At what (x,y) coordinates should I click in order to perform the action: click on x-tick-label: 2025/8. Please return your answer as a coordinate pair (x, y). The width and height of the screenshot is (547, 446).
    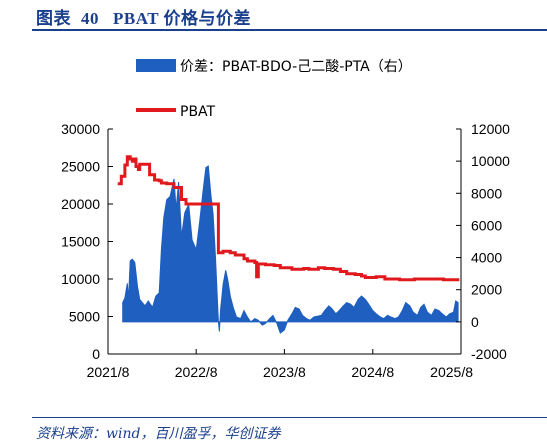
    Looking at the image, I should click on (451, 372).